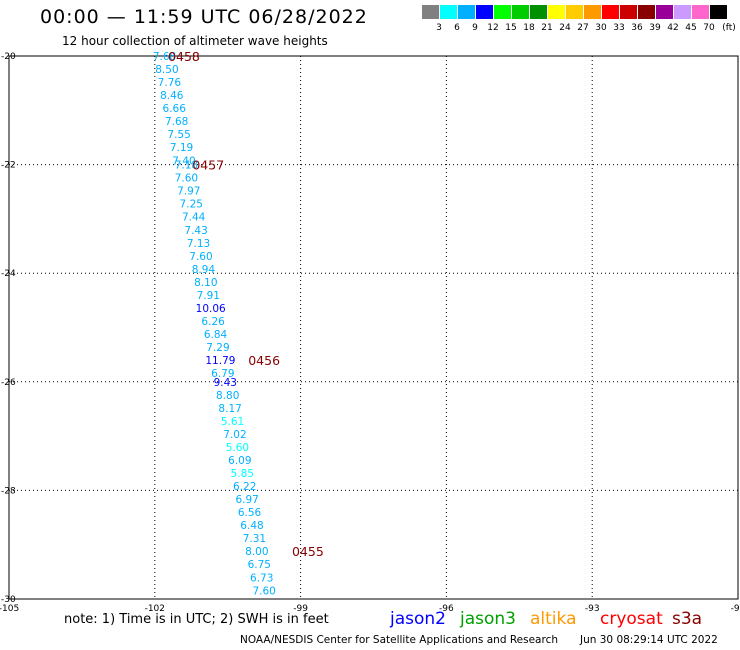  Describe the element at coordinates (194, 218) in the screenshot. I see `wave-height-point: 7.44` at that location.